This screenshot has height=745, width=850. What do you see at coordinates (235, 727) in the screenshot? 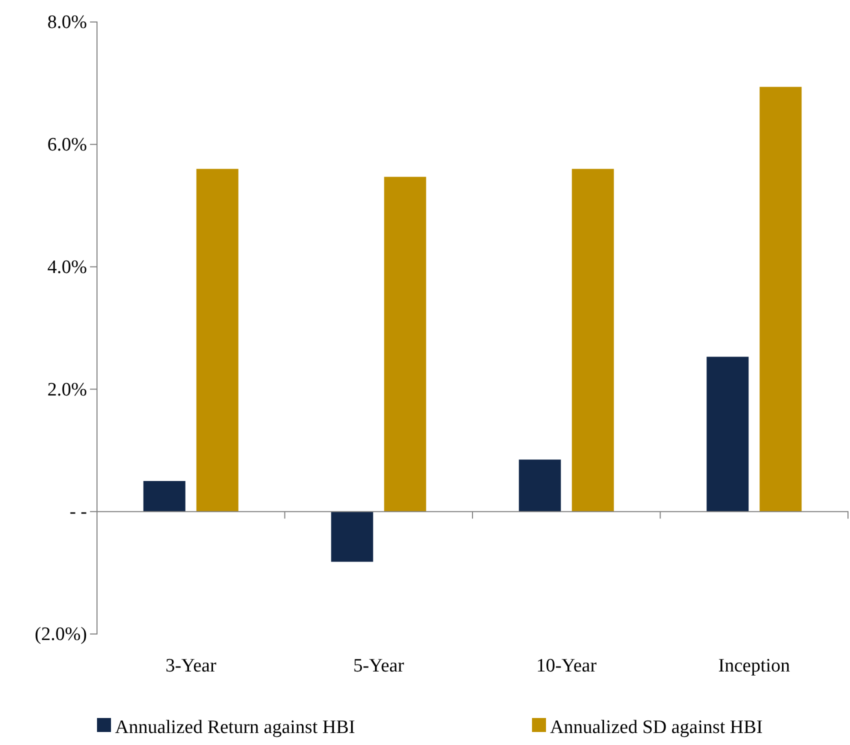
I see `legend-label: Annualized Return against HBI` at bounding box center [235, 727].